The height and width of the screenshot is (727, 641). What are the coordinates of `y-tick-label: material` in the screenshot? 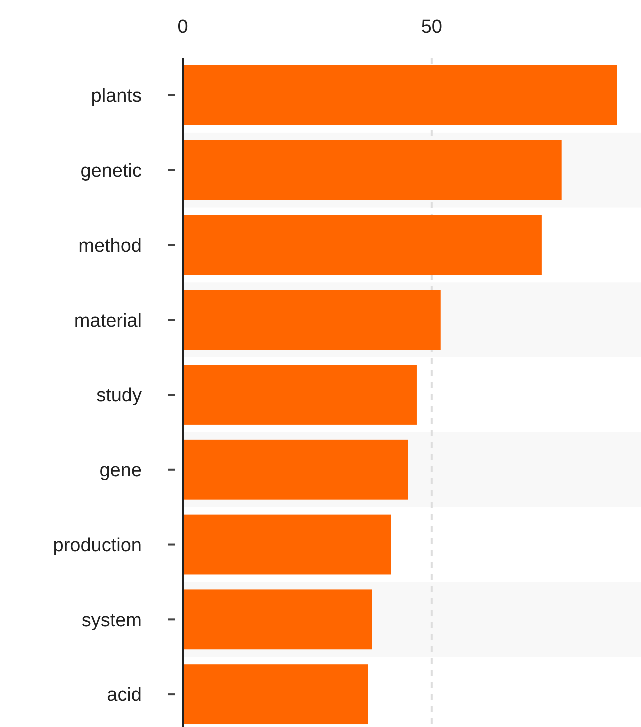 It's located at (108, 321).